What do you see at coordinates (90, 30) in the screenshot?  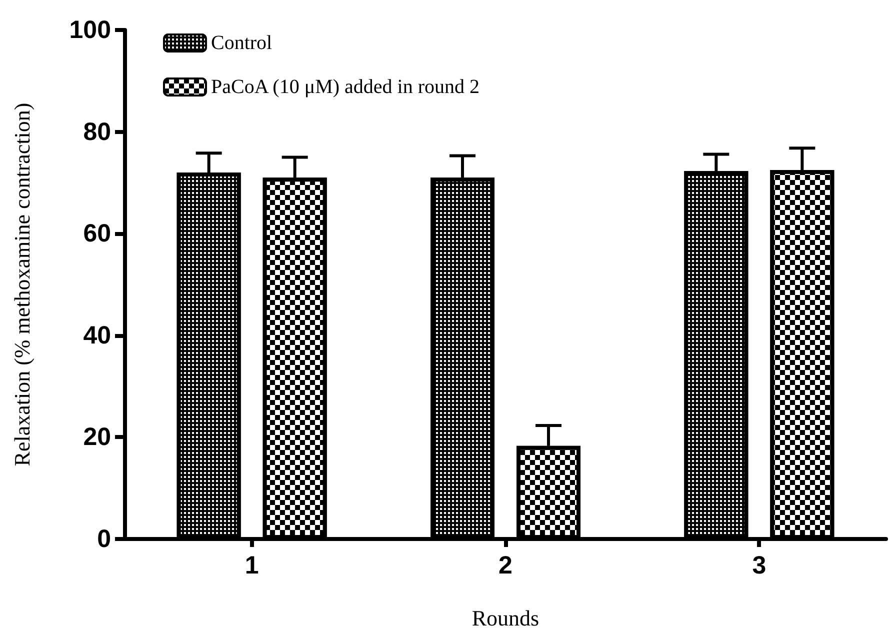 I see `y-tick-label: 100` at bounding box center [90, 30].